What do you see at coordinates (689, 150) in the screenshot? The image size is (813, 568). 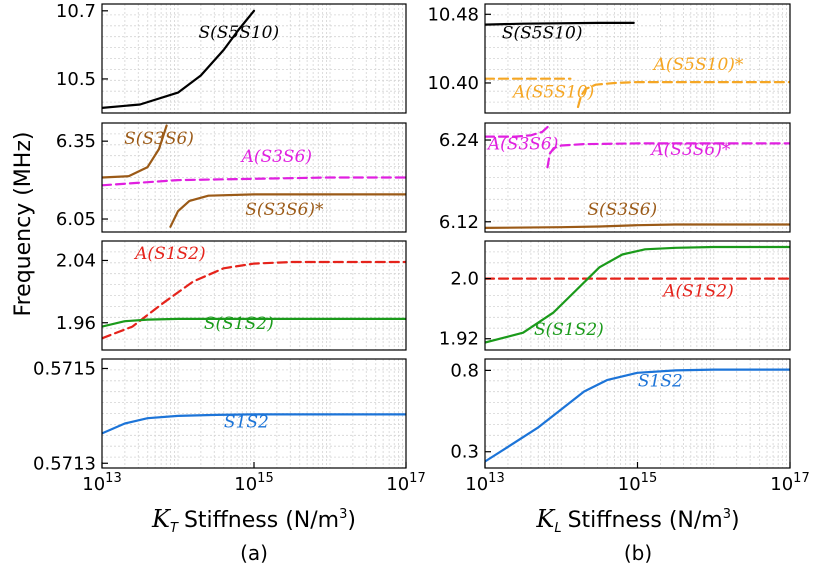 I see `series-annotation: A(S3S6)*` at bounding box center [689, 150].